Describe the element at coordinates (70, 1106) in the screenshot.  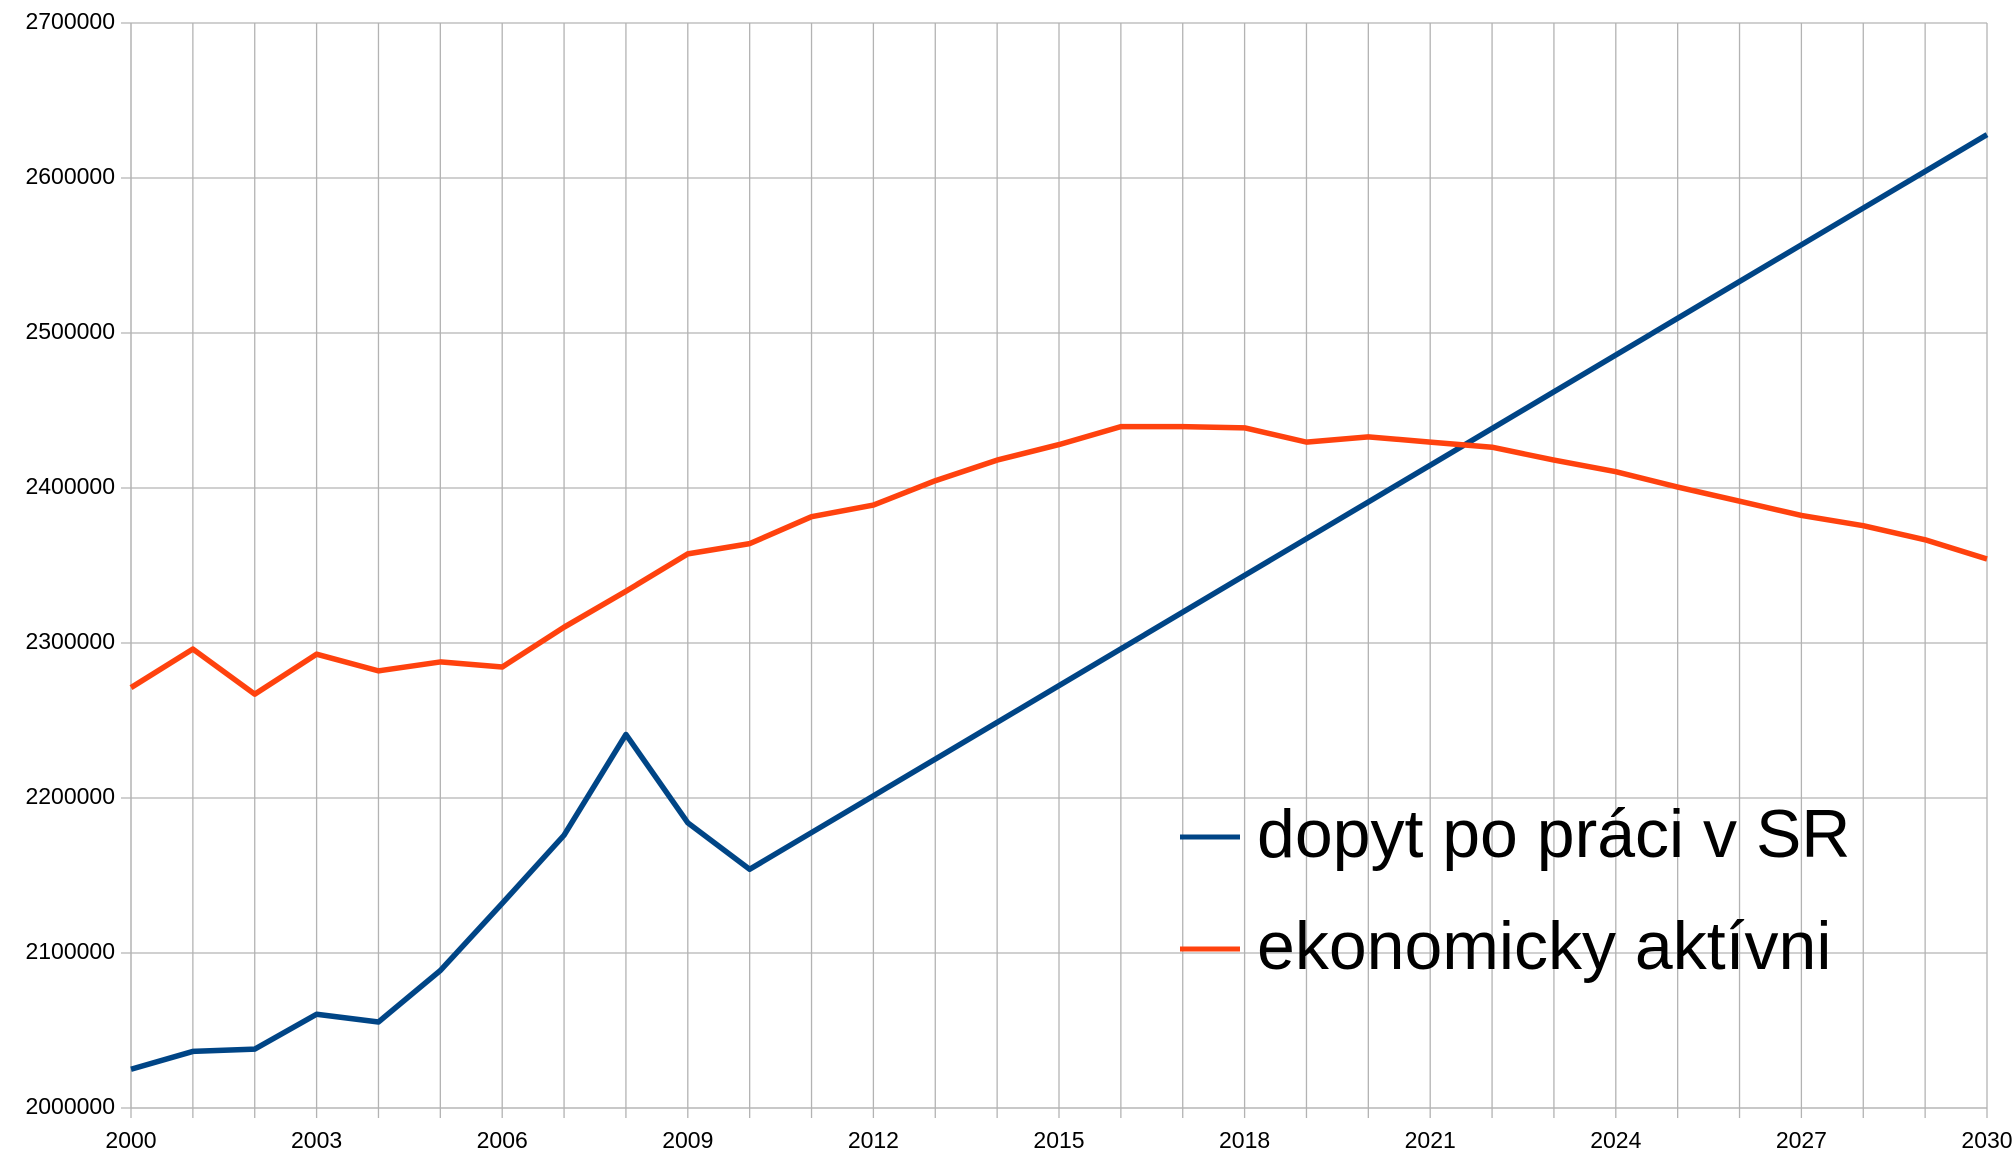
I see `y-tick-label: 2000000` at that location.